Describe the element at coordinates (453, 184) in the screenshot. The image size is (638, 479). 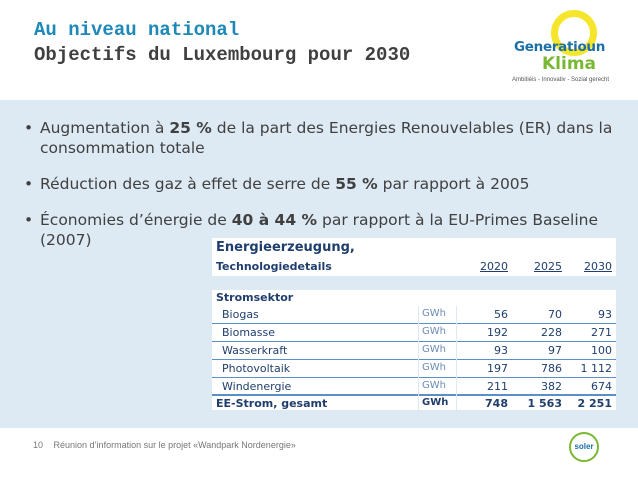
I see `bullet-text: par rapport à 2005` at that location.